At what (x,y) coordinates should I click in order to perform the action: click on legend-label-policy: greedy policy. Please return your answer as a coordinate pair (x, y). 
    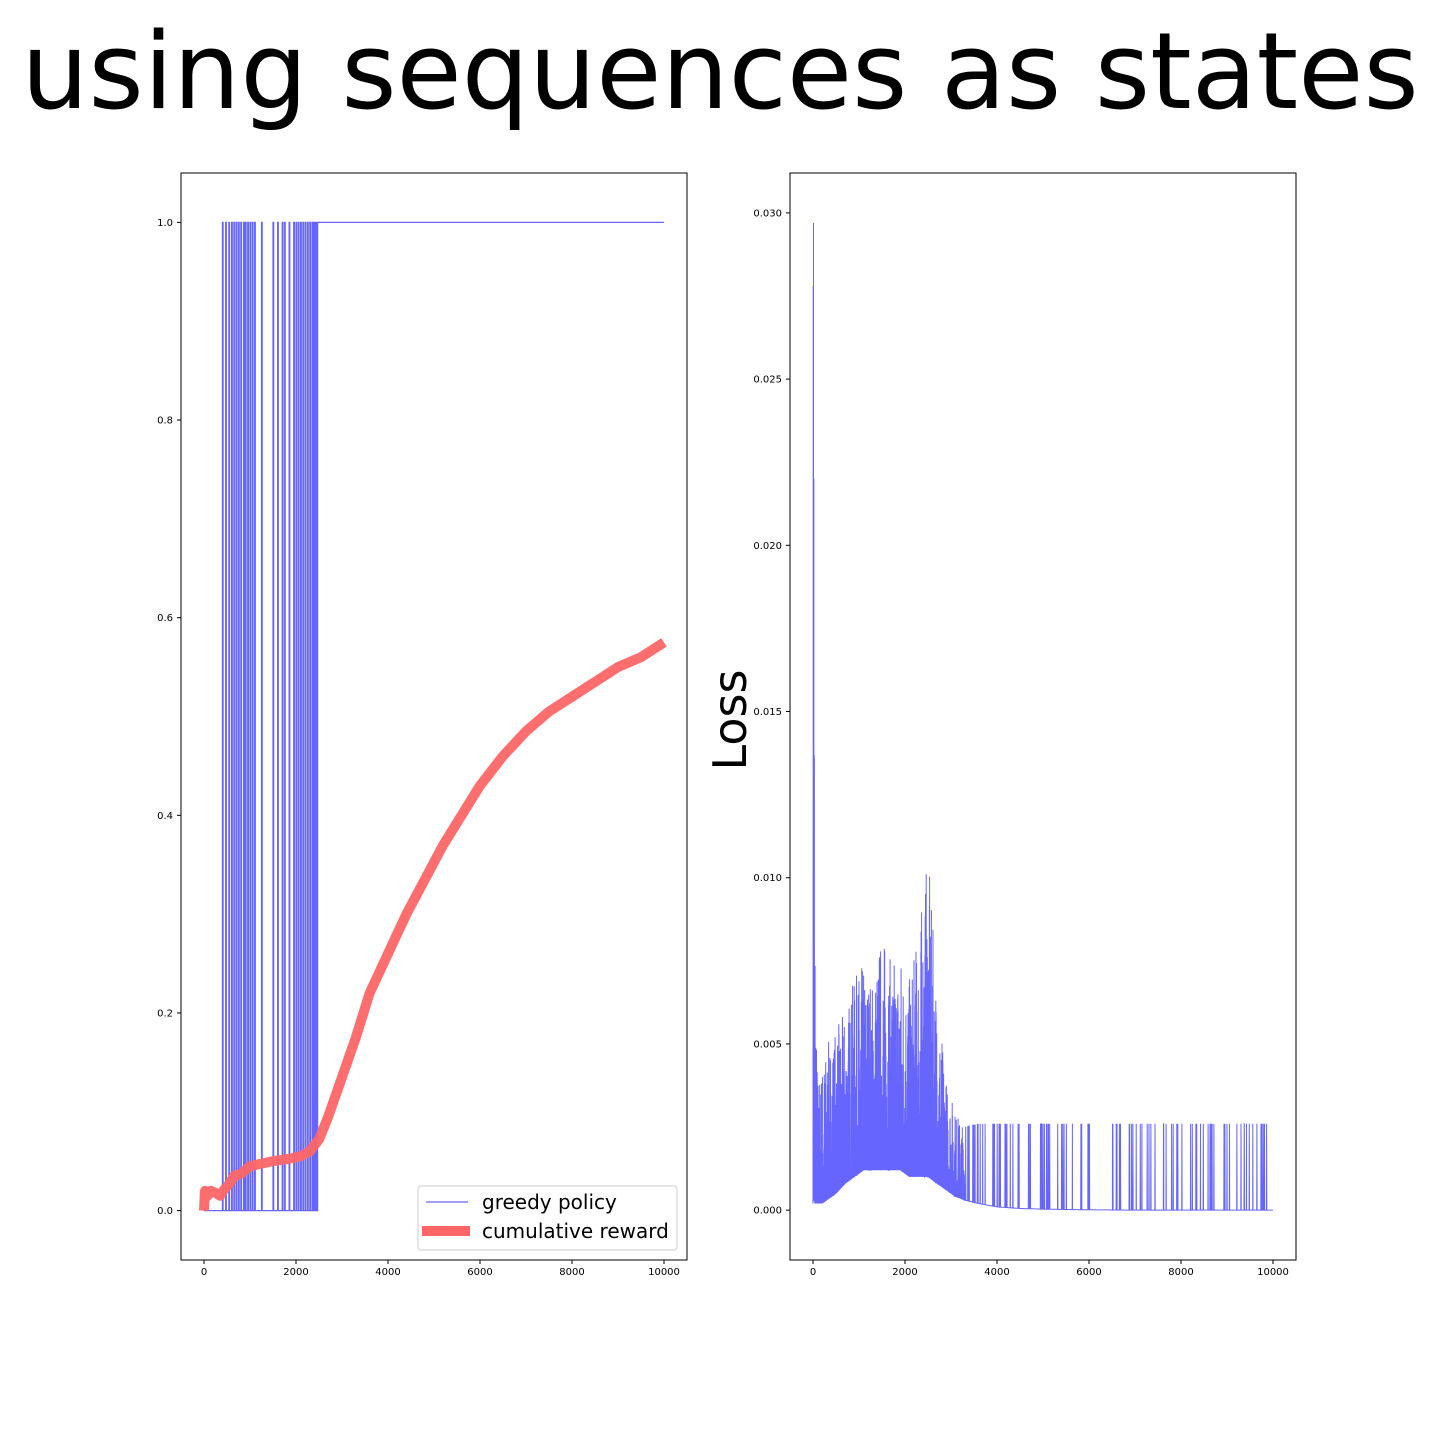
    Looking at the image, I should click on (549, 1202).